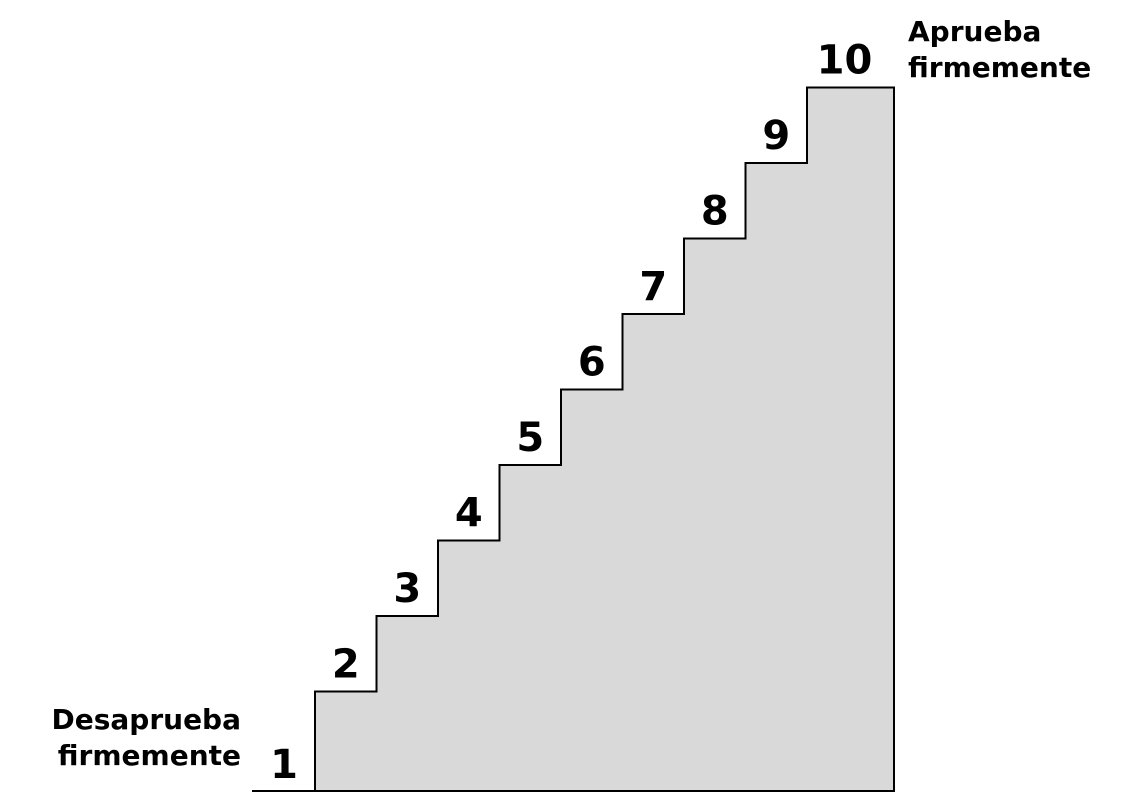 This screenshot has width=1138, height=792. What do you see at coordinates (999, 50) in the screenshot?
I see `high-end-label: Aprueba firmemente` at bounding box center [999, 50].